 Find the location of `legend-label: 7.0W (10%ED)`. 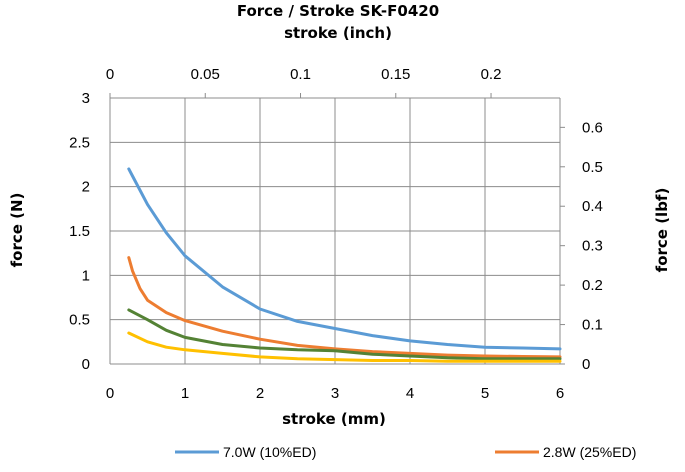

legend-label: 7.0W (10%ED) is located at coordinates (269, 452).